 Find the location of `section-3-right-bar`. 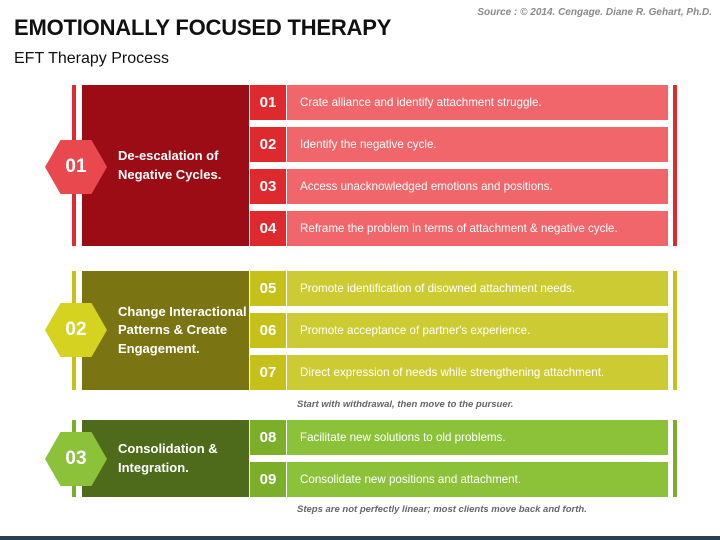

section-3-right-bar is located at coordinates (675, 458).